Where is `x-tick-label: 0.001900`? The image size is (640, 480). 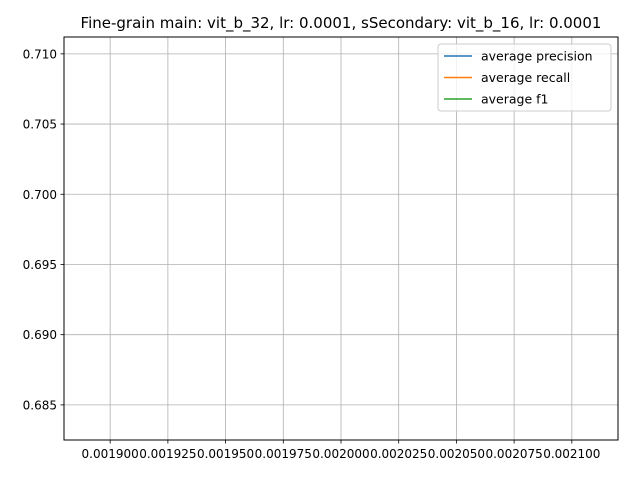
x-tick-label: 0.001900 is located at coordinates (110, 454).